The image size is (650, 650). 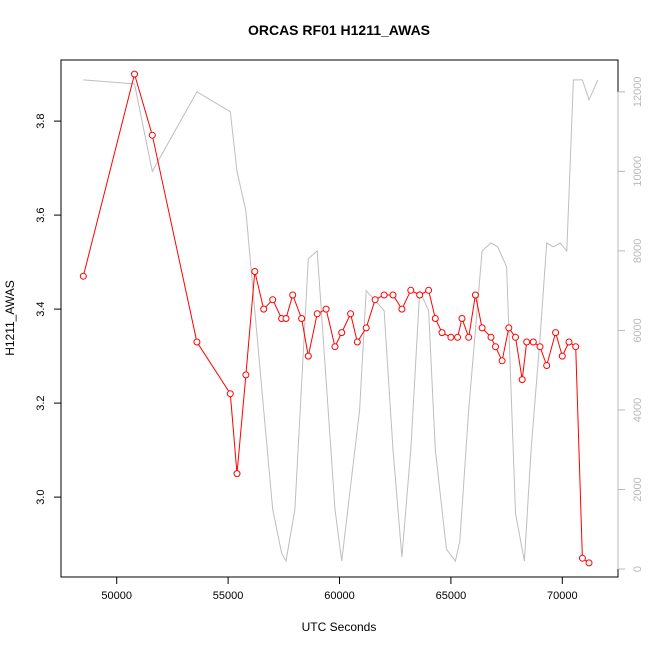 What do you see at coordinates (228, 596) in the screenshot?
I see `x-tick-label: 55000` at bounding box center [228, 596].